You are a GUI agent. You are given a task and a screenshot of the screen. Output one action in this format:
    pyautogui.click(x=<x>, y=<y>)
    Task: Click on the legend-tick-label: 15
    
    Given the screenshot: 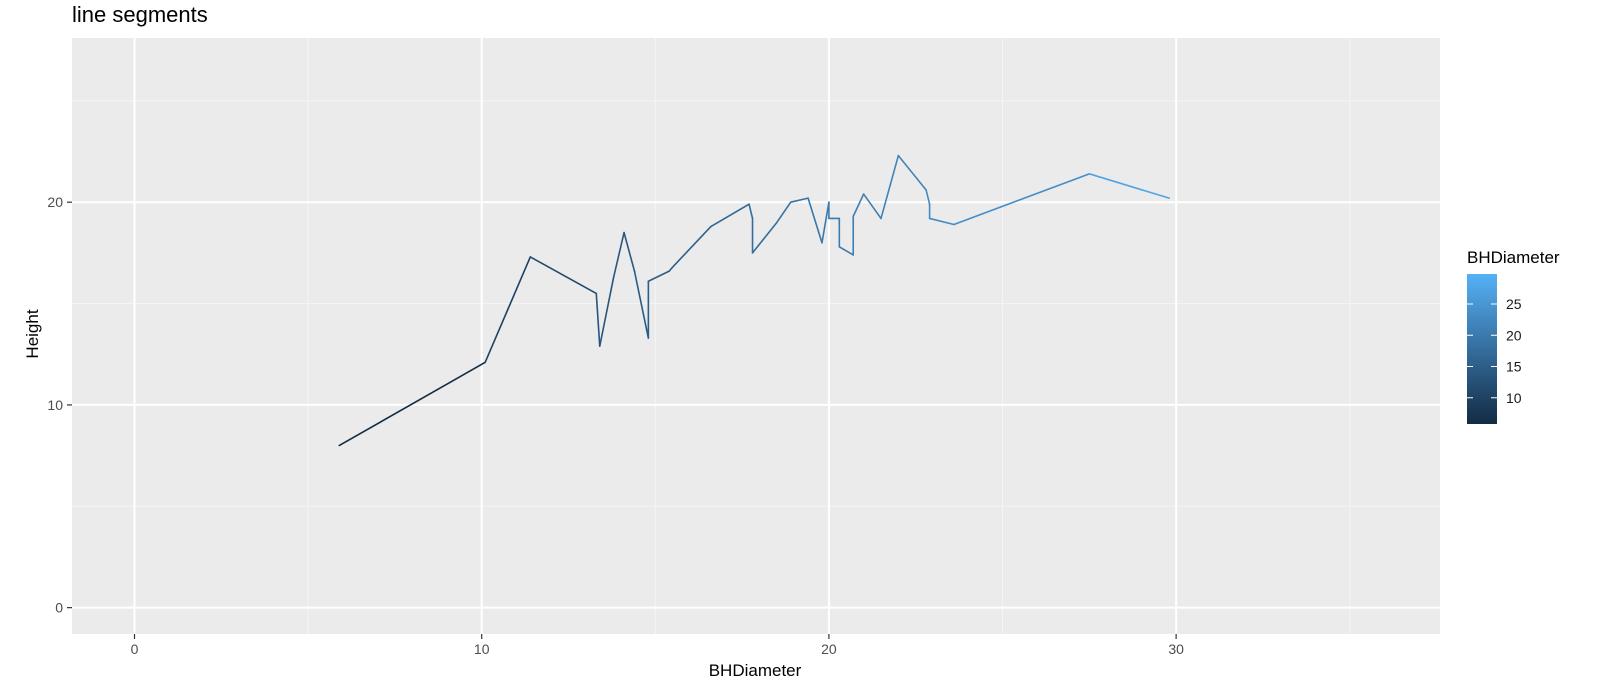 What is the action you would take?
    pyautogui.click(x=1514, y=367)
    